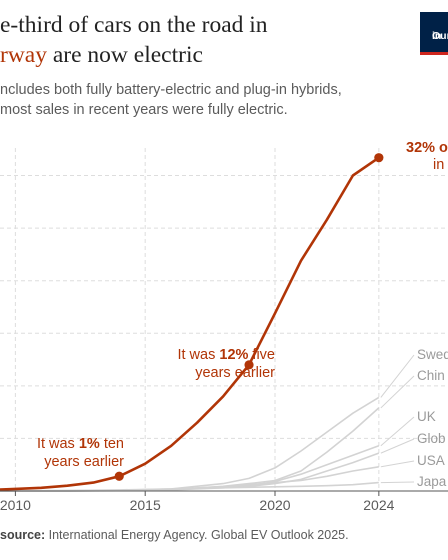  I want to click on annotation-ten-years: It was 1% ten, so click(80, 444).